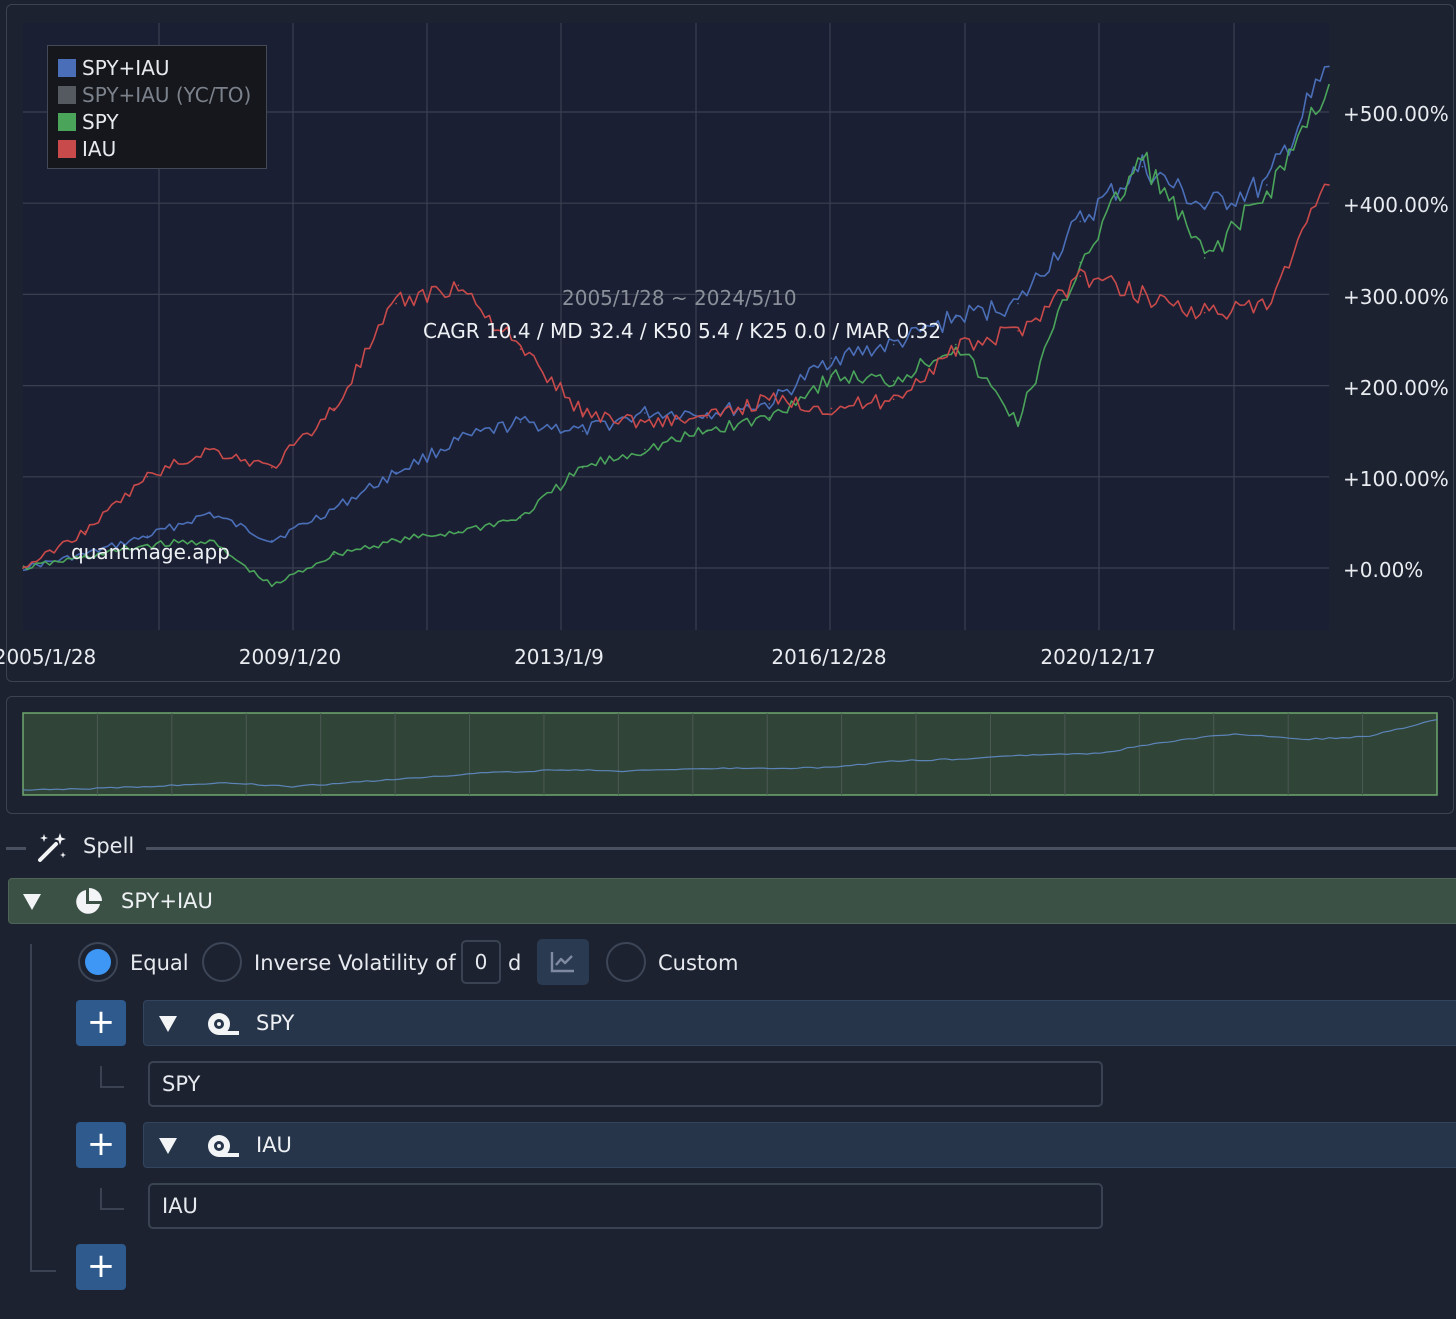 This screenshot has width=1456, height=1319. I want to click on legend-item-iau: IAU, so click(157, 148).